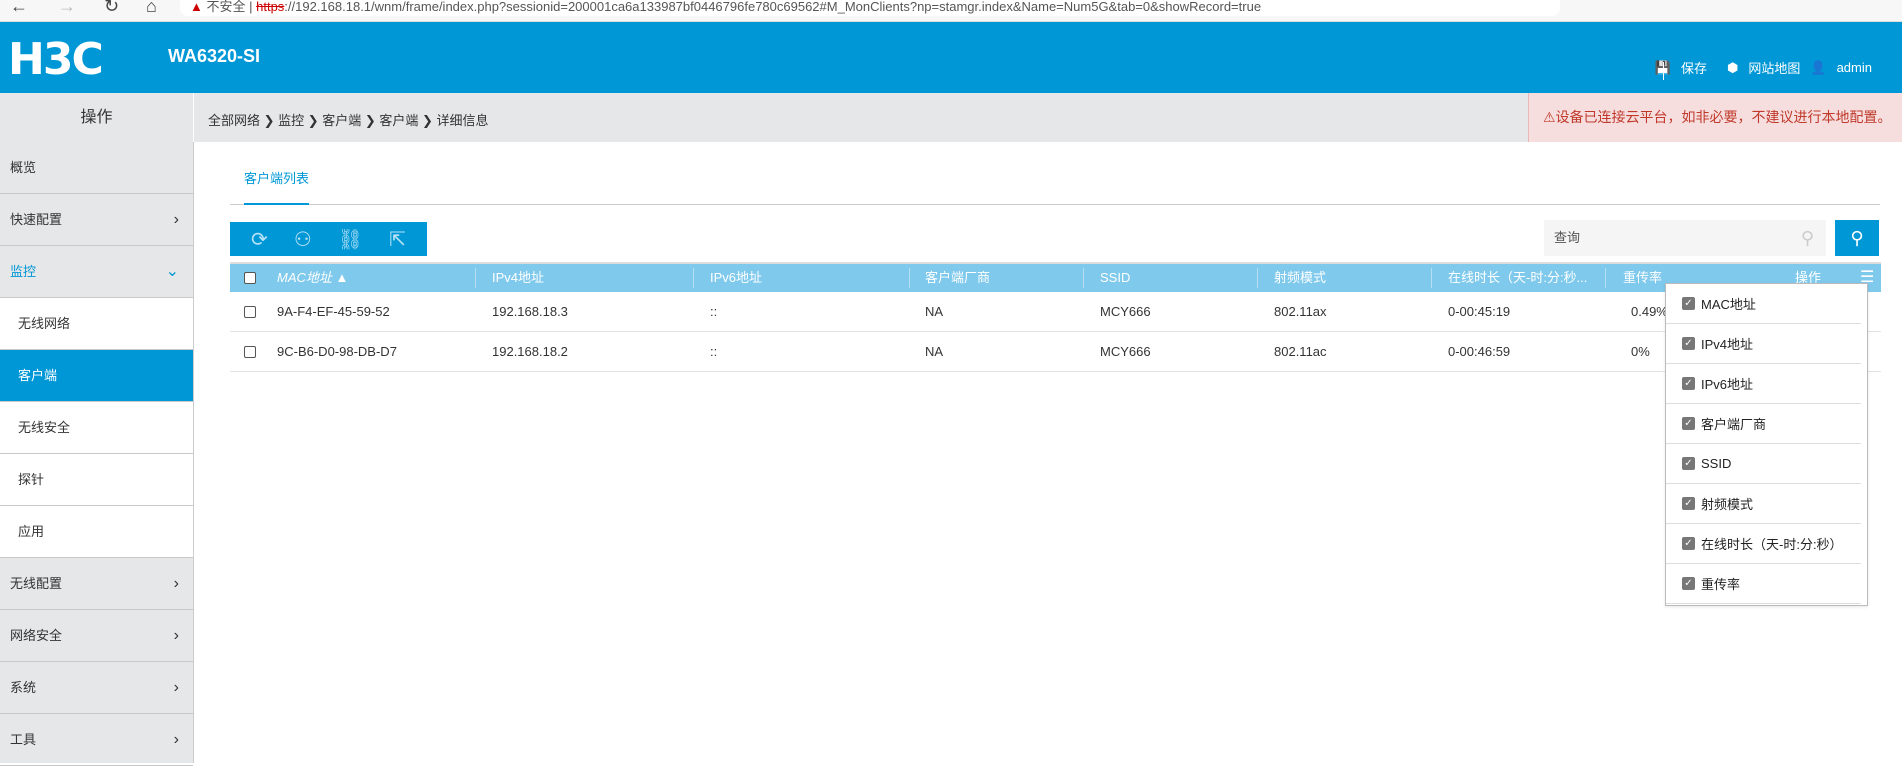 Image resolution: width=1902 pixels, height=766 pixels. Describe the element at coordinates (1763, 584) in the screenshot. I see `menu-item-retry-rate: ✓ 重传率` at that location.